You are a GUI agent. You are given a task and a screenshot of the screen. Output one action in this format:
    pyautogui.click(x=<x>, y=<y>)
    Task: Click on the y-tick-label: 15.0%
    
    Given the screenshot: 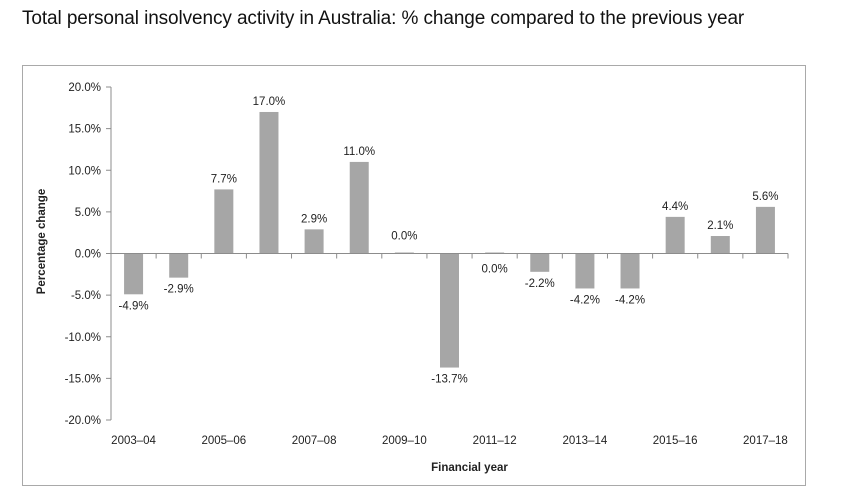 What is the action you would take?
    pyautogui.click(x=84, y=130)
    